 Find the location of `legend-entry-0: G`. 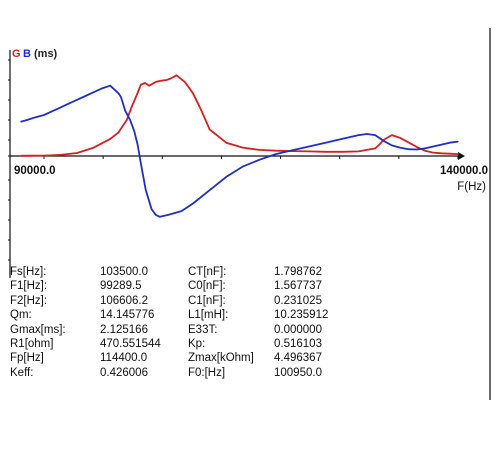

legend-entry-0: G is located at coordinates (16, 54).